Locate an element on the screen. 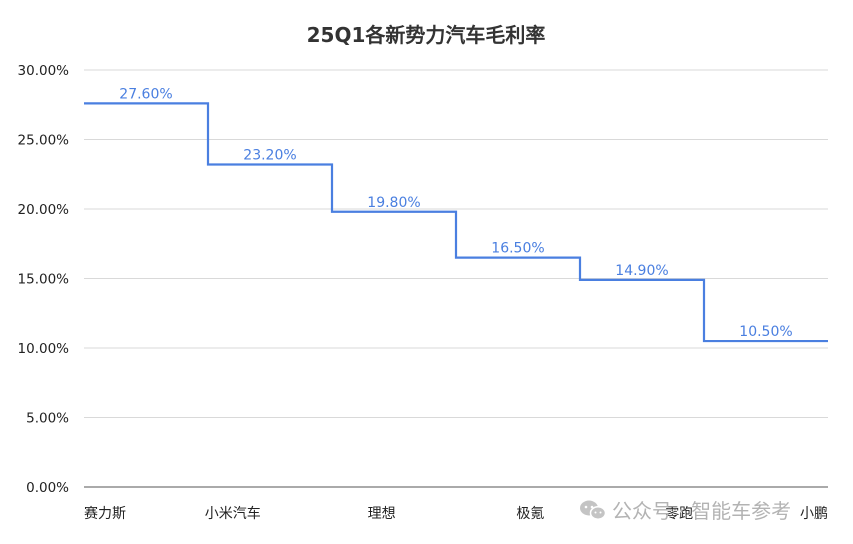 This screenshot has width=853, height=544. watermark-text: 公众号 · 智能车参考 is located at coordinates (701, 511).